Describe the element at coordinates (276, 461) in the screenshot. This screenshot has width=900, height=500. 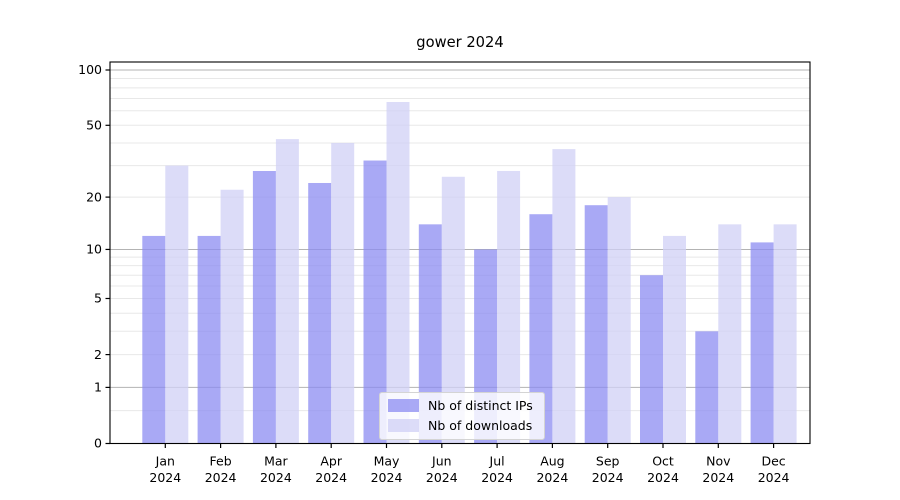
I see `x-tick-label-month-mar-2024: Mar` at that location.